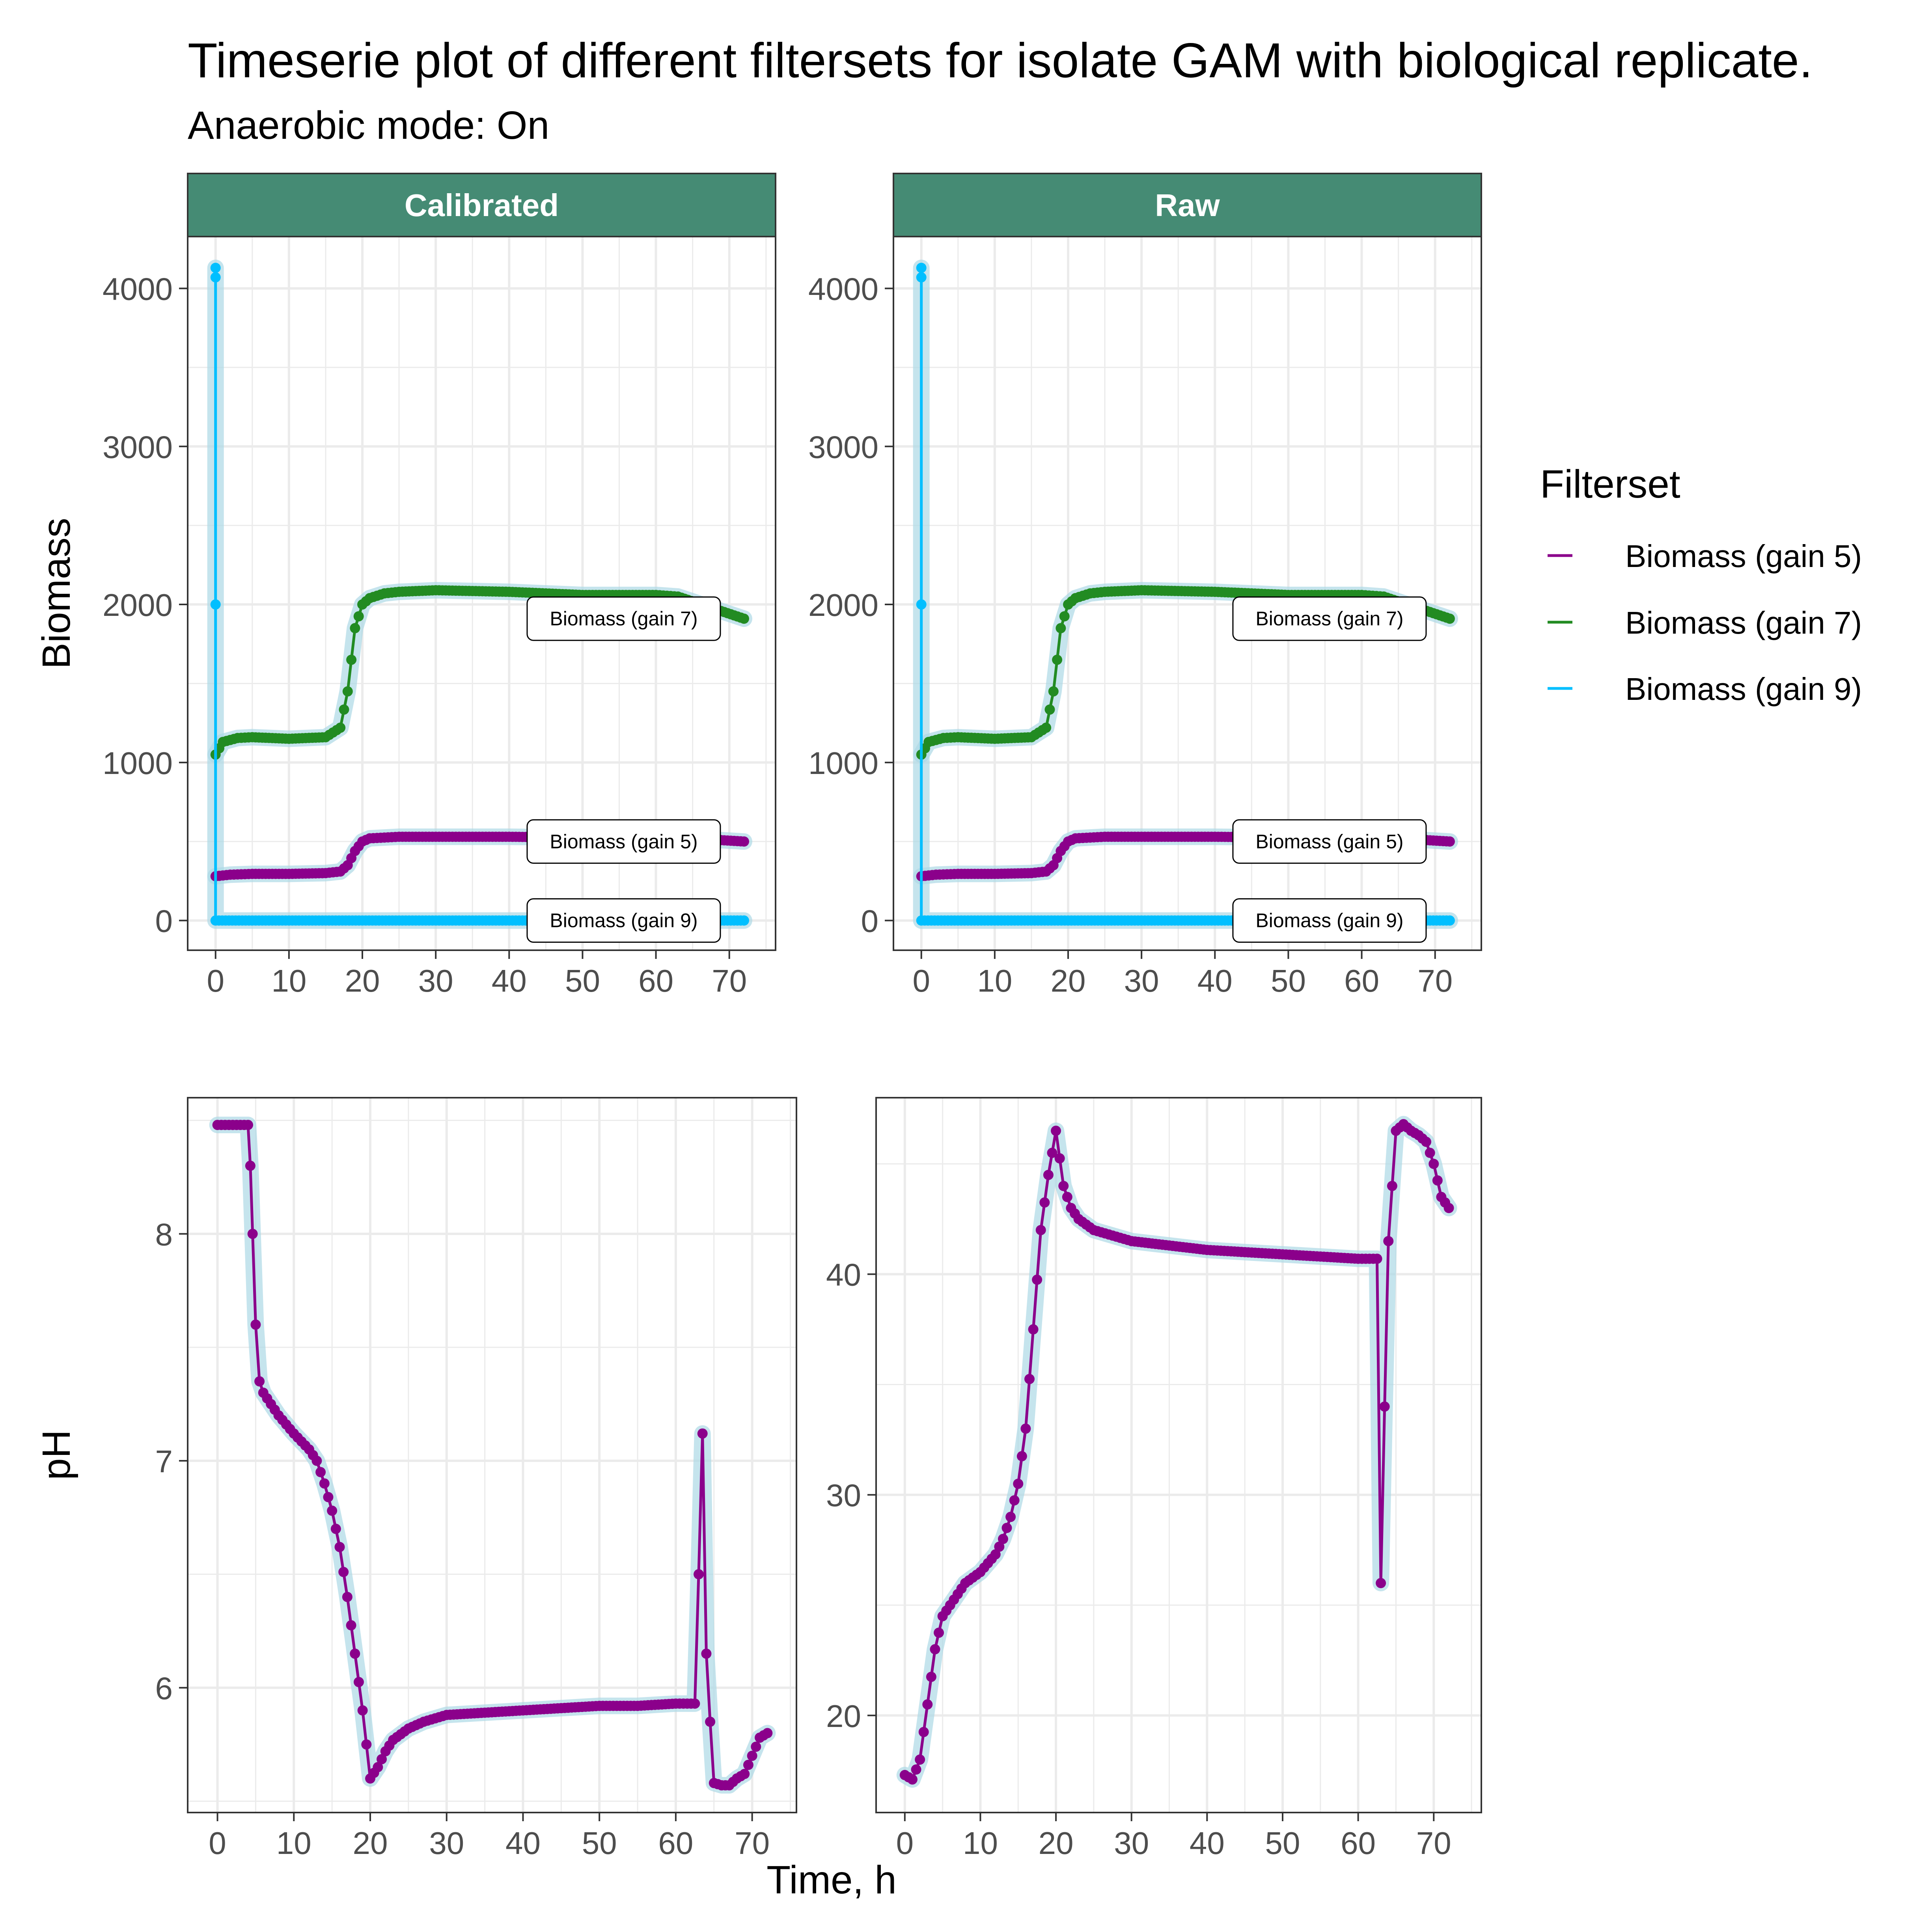  I want to click on strip-label-raw: Raw, so click(1188, 206).